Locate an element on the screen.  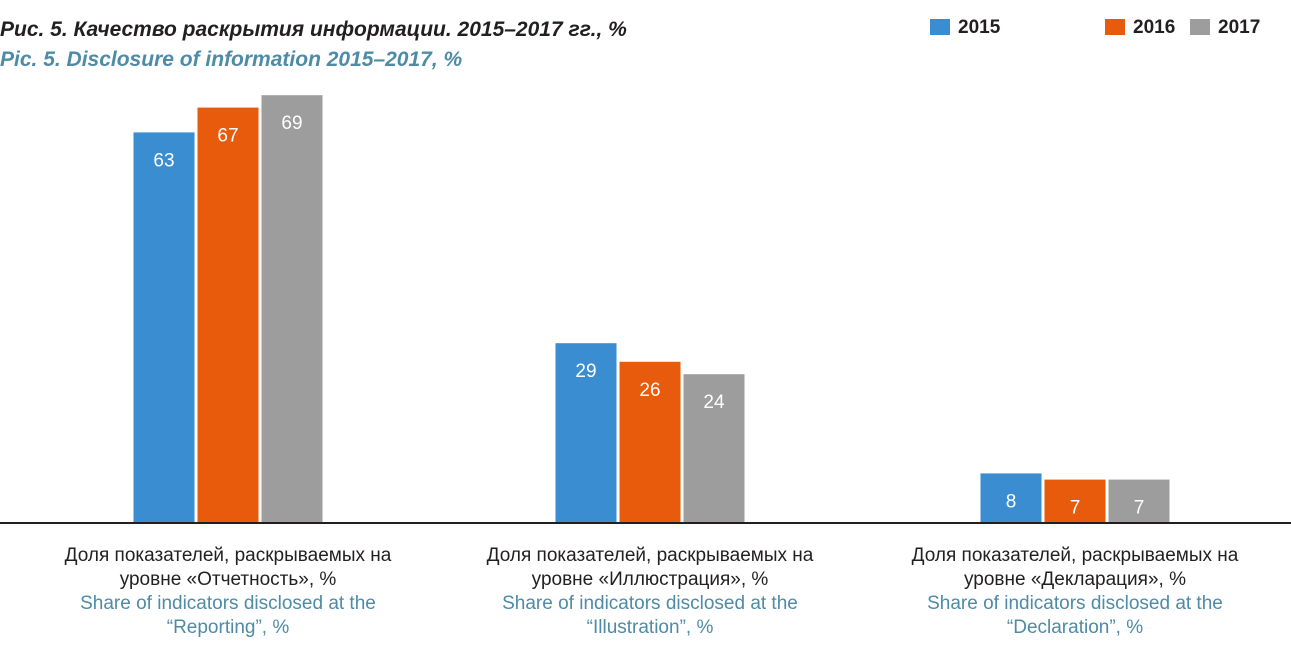
bar-value-label: 24 is located at coordinates (714, 402).